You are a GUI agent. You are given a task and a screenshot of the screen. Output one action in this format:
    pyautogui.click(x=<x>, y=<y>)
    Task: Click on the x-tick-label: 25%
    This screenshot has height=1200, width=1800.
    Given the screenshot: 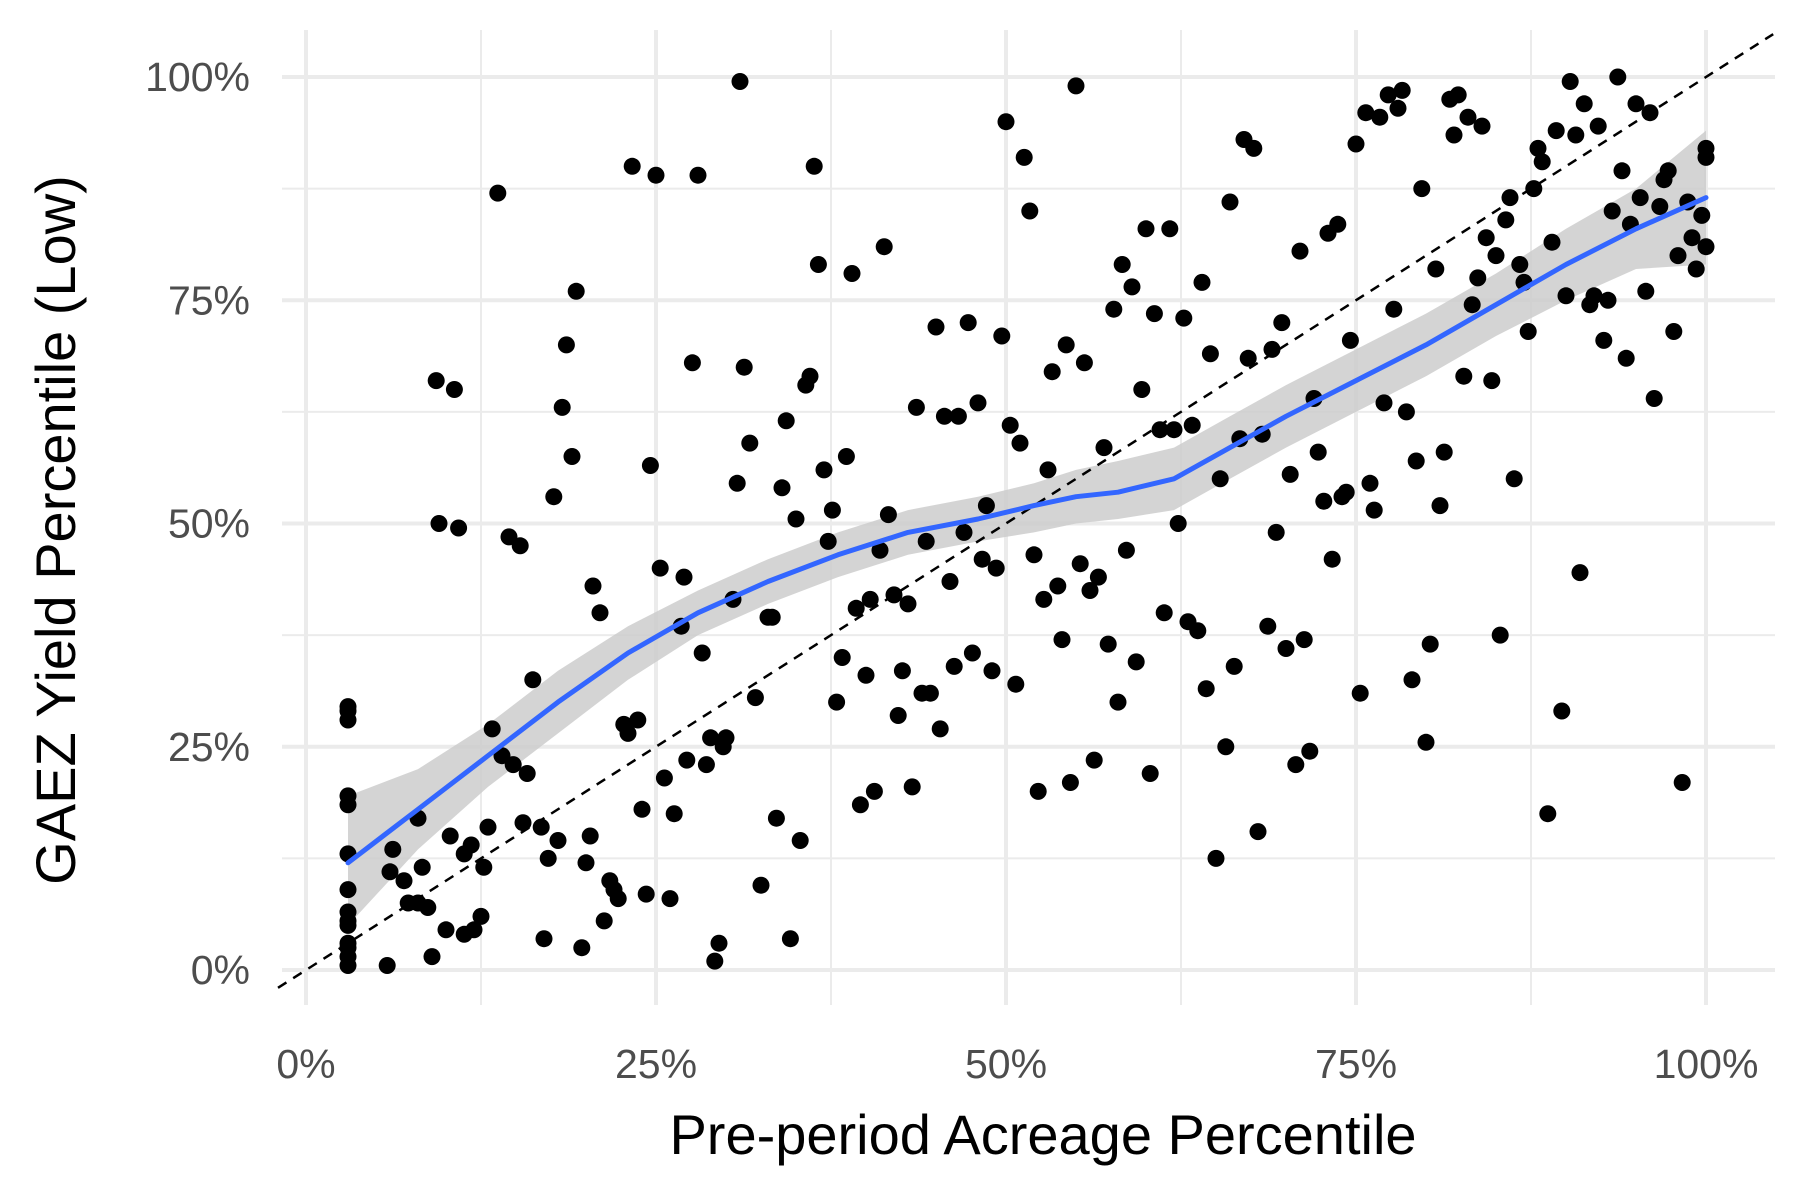 What is the action you would take?
    pyautogui.click(x=656, y=1064)
    